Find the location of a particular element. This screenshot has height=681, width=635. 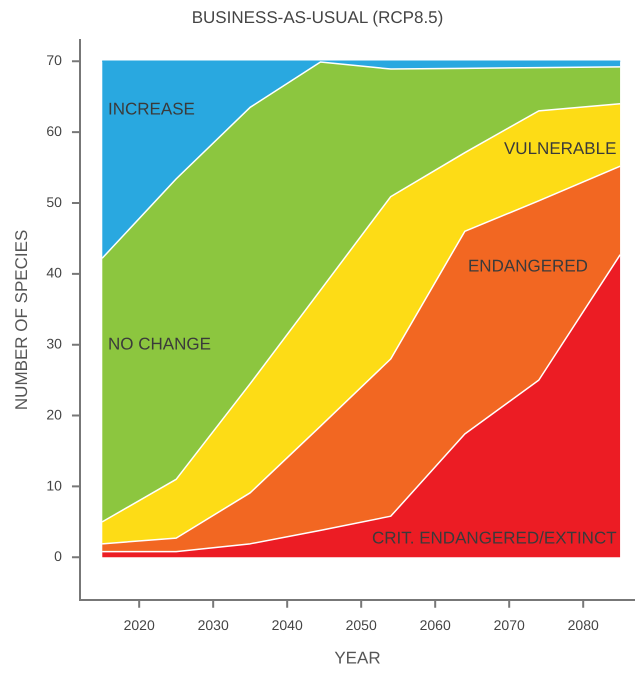

x-tick-label: 2030 is located at coordinates (213, 625).